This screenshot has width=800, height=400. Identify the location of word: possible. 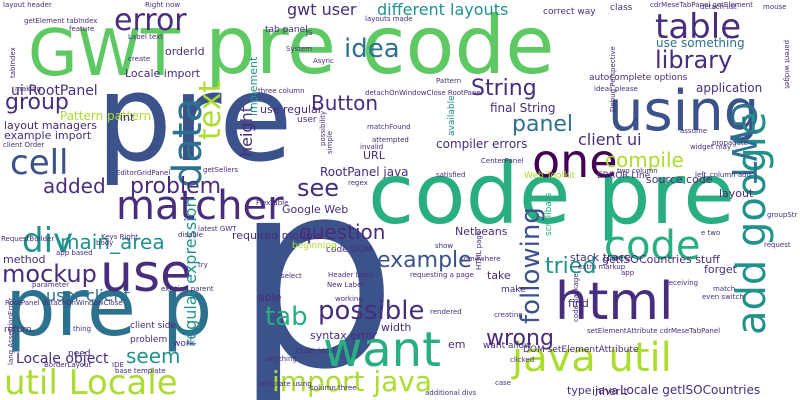
(371, 311).